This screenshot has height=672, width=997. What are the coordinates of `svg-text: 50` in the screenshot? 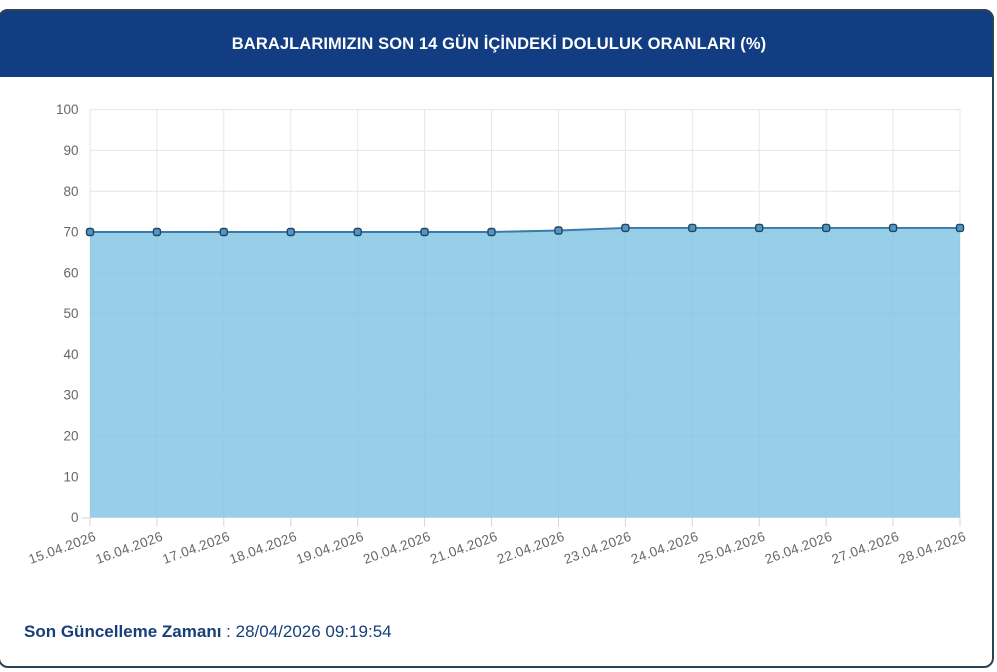 It's located at (70, 313).